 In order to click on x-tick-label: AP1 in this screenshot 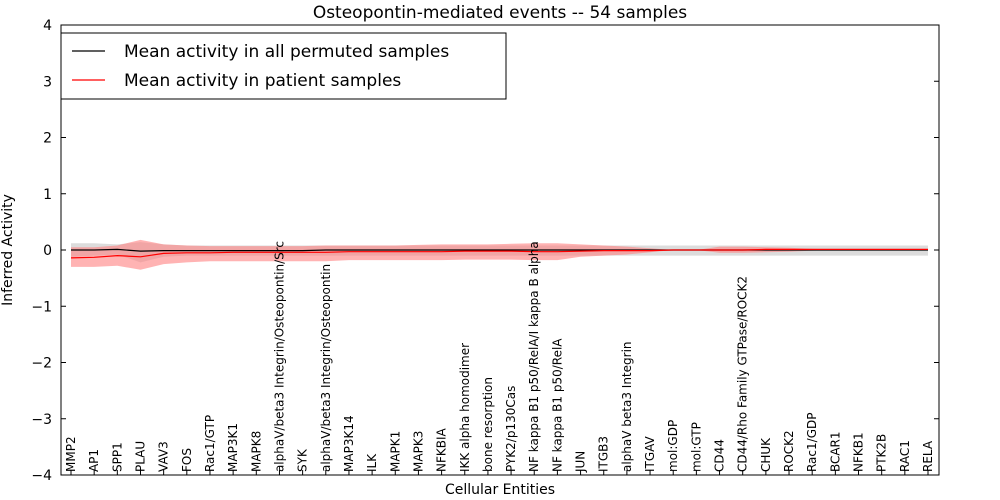, I will do `click(94, 460)`.